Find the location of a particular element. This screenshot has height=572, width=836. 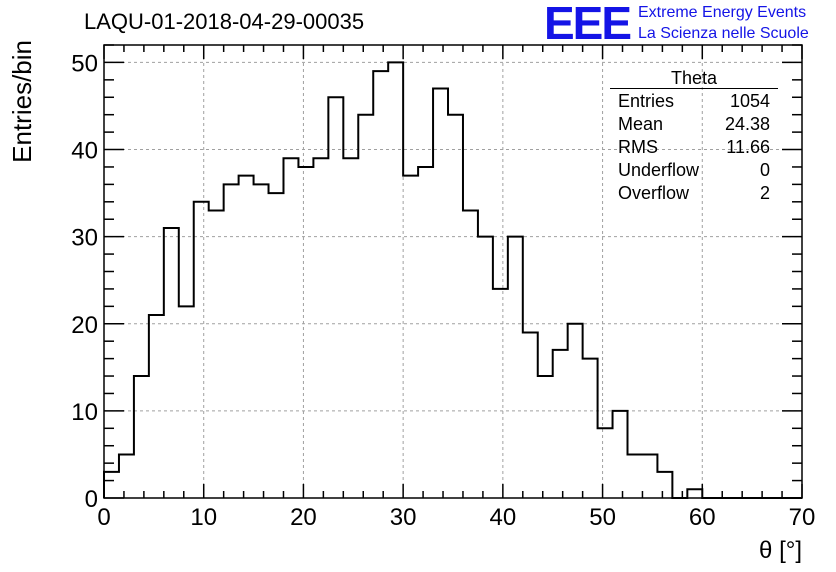

stats-value: 24.38 is located at coordinates (747, 124).